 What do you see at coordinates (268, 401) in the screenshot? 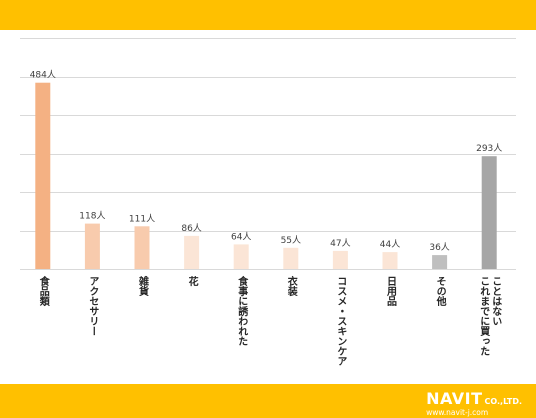
I see `footer-band` at bounding box center [268, 401].